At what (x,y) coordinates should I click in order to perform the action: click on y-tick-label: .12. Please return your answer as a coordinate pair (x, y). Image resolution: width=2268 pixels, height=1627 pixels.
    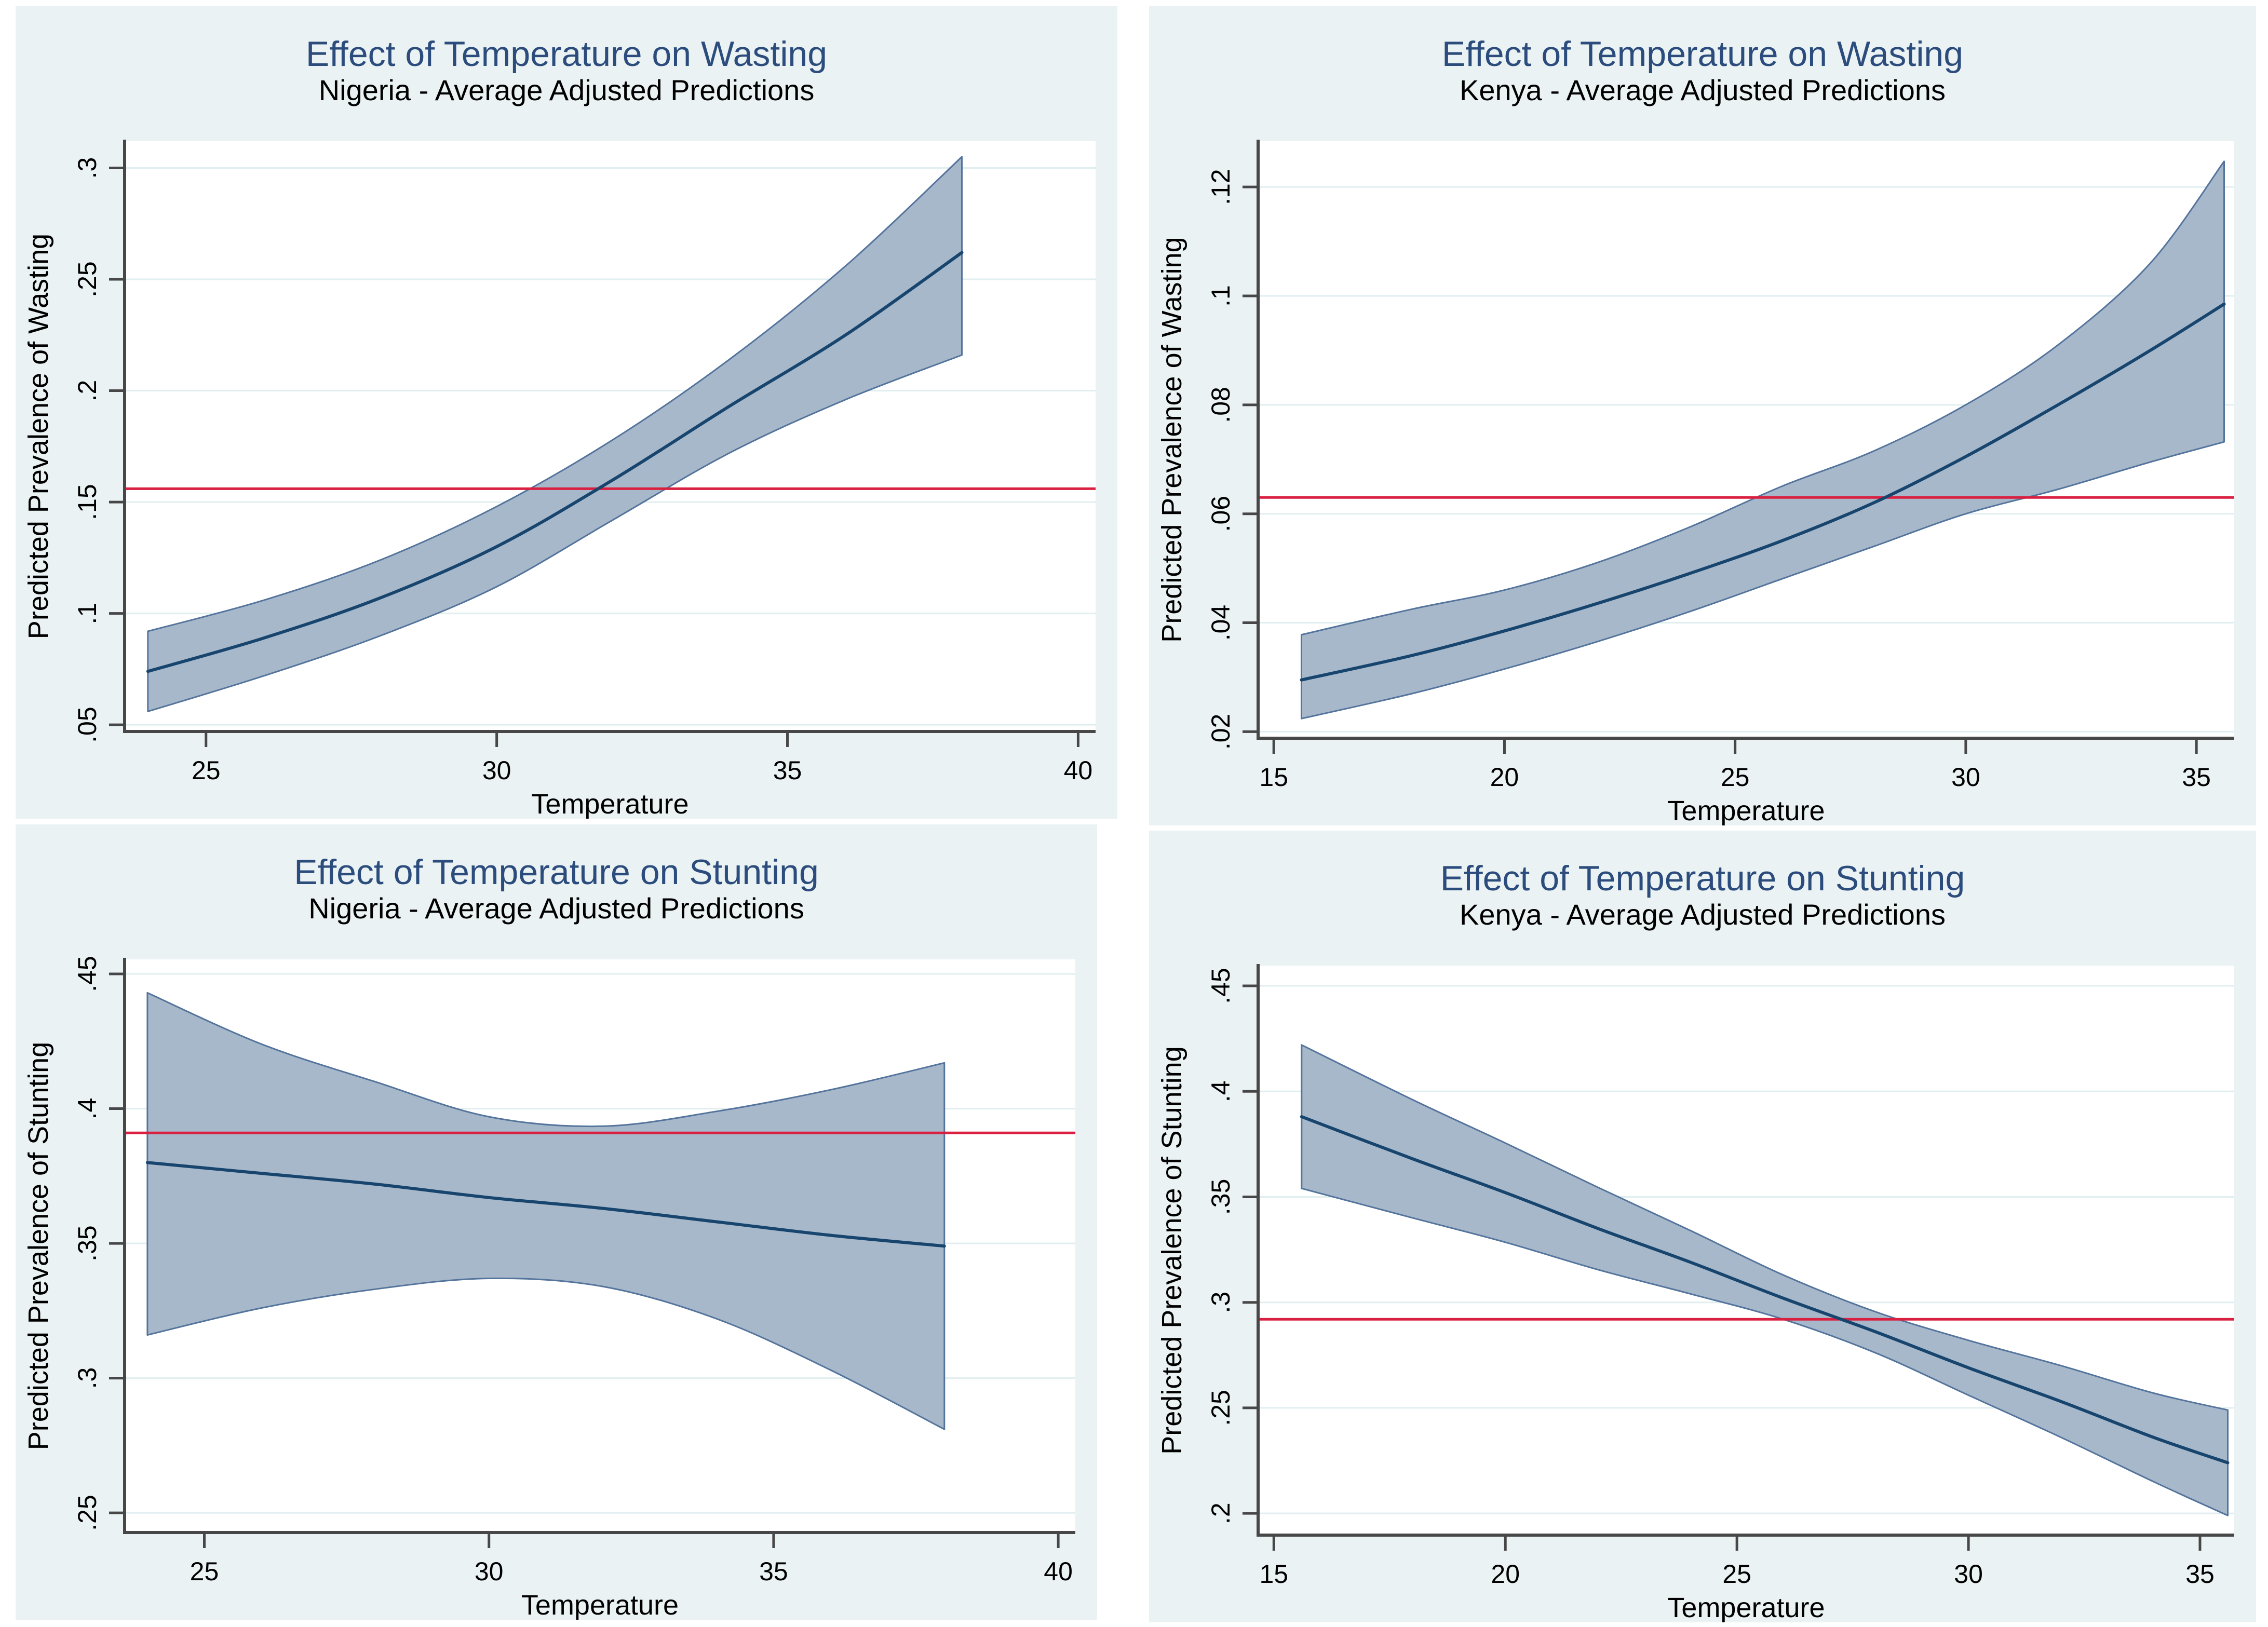
    Looking at the image, I should click on (1220, 187).